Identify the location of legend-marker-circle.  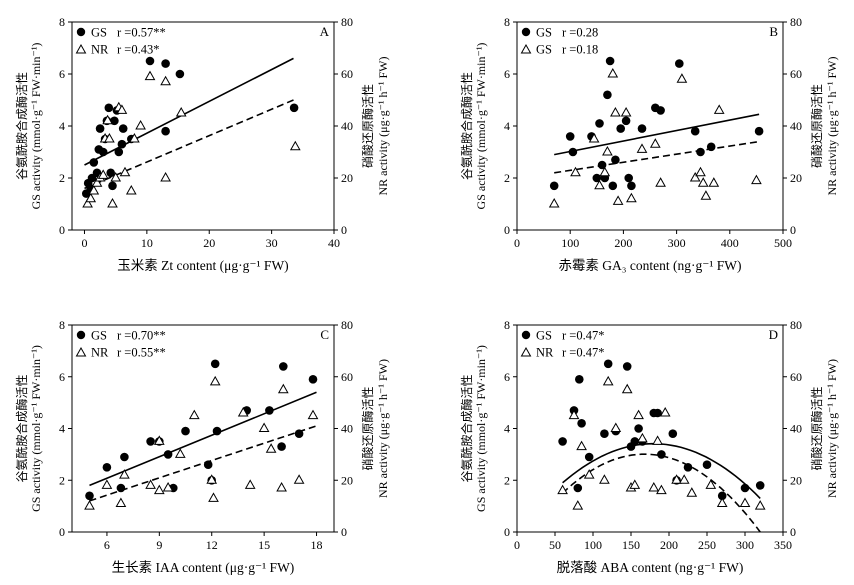
(81, 335).